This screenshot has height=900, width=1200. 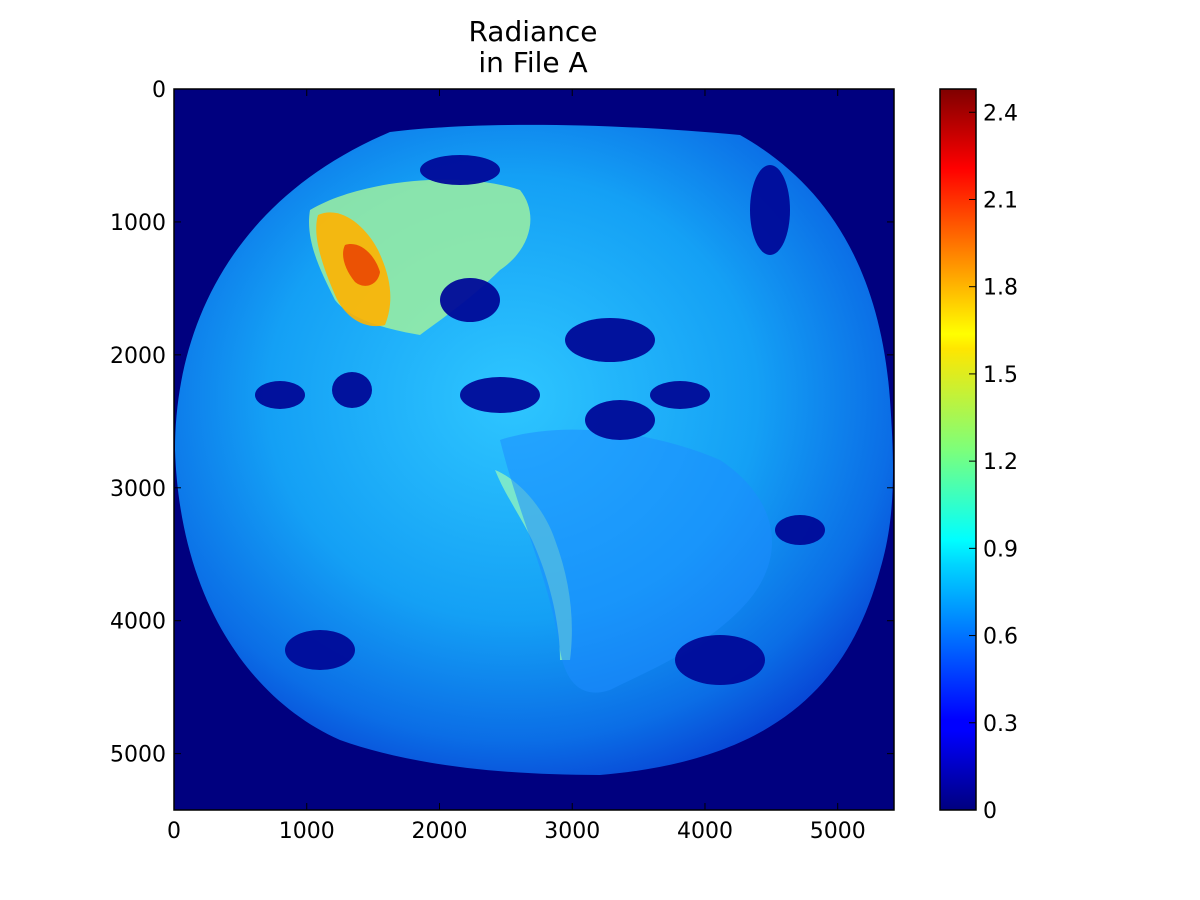 What do you see at coordinates (1000, 637) in the screenshot?
I see `colorbar-tick-label-2: 0.6` at bounding box center [1000, 637].